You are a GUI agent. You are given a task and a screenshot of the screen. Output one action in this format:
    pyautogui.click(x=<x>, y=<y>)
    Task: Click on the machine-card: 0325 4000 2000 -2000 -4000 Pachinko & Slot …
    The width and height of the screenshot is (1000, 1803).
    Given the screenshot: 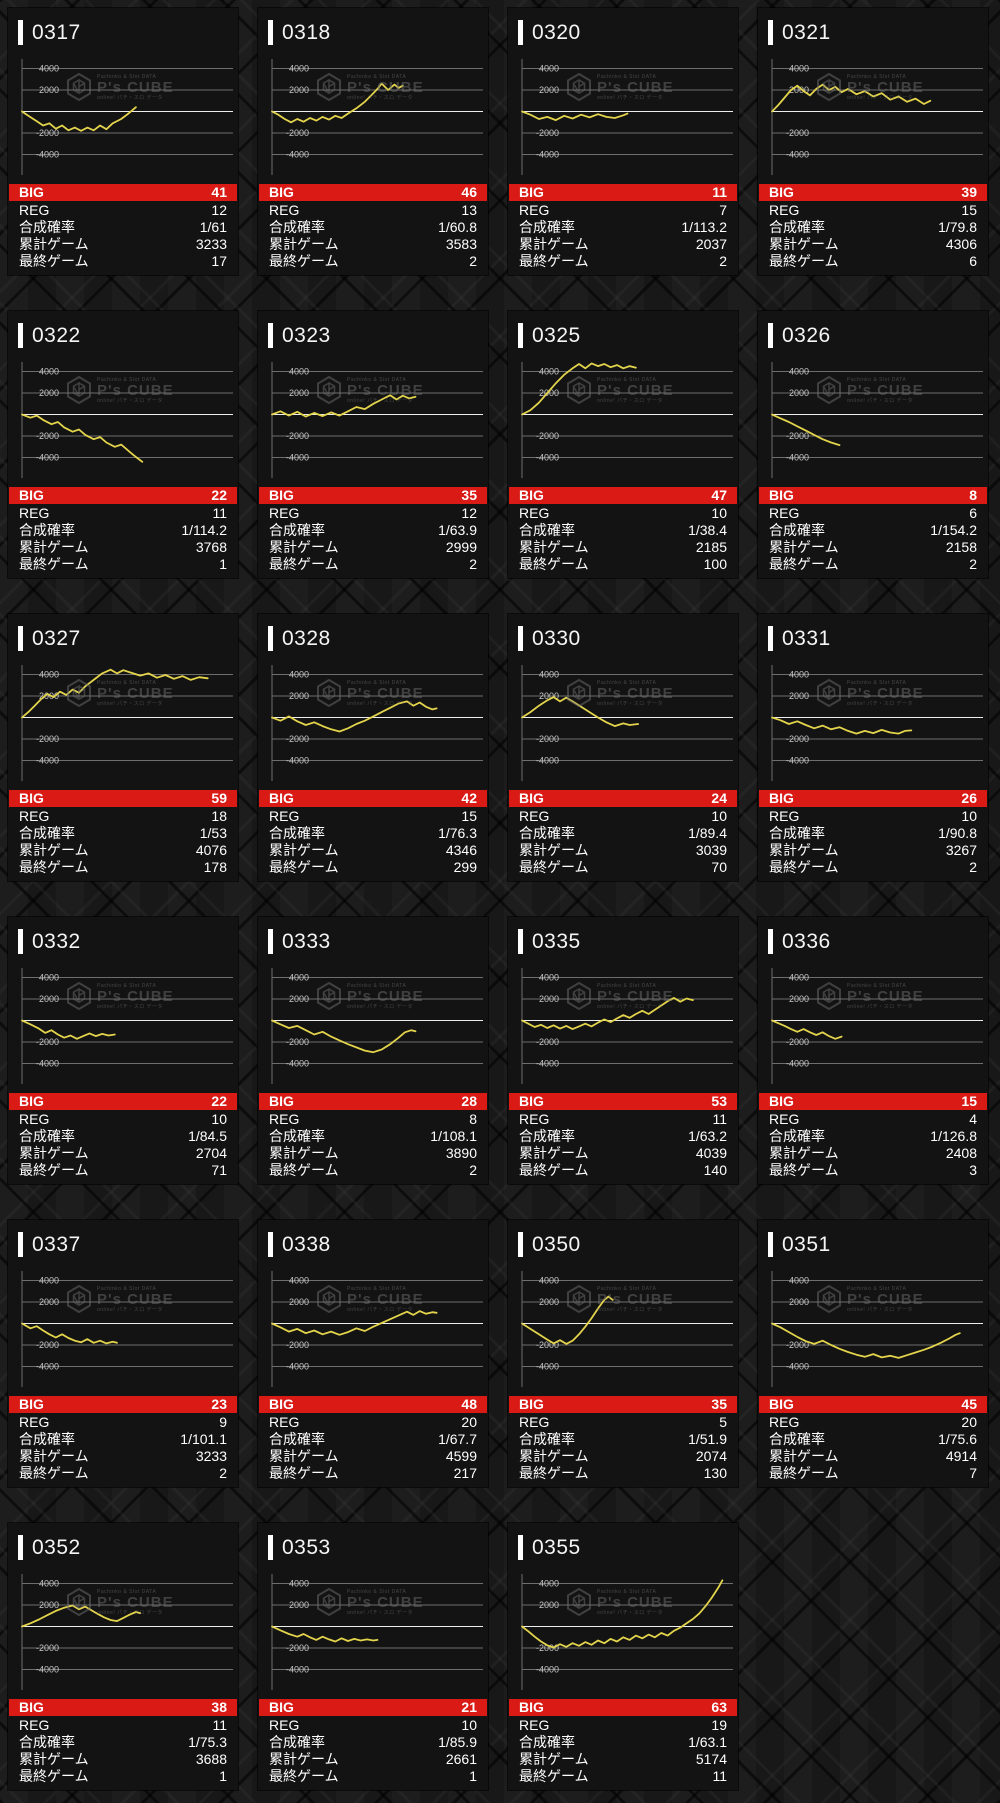 What is the action you would take?
    pyautogui.click(x=623, y=444)
    